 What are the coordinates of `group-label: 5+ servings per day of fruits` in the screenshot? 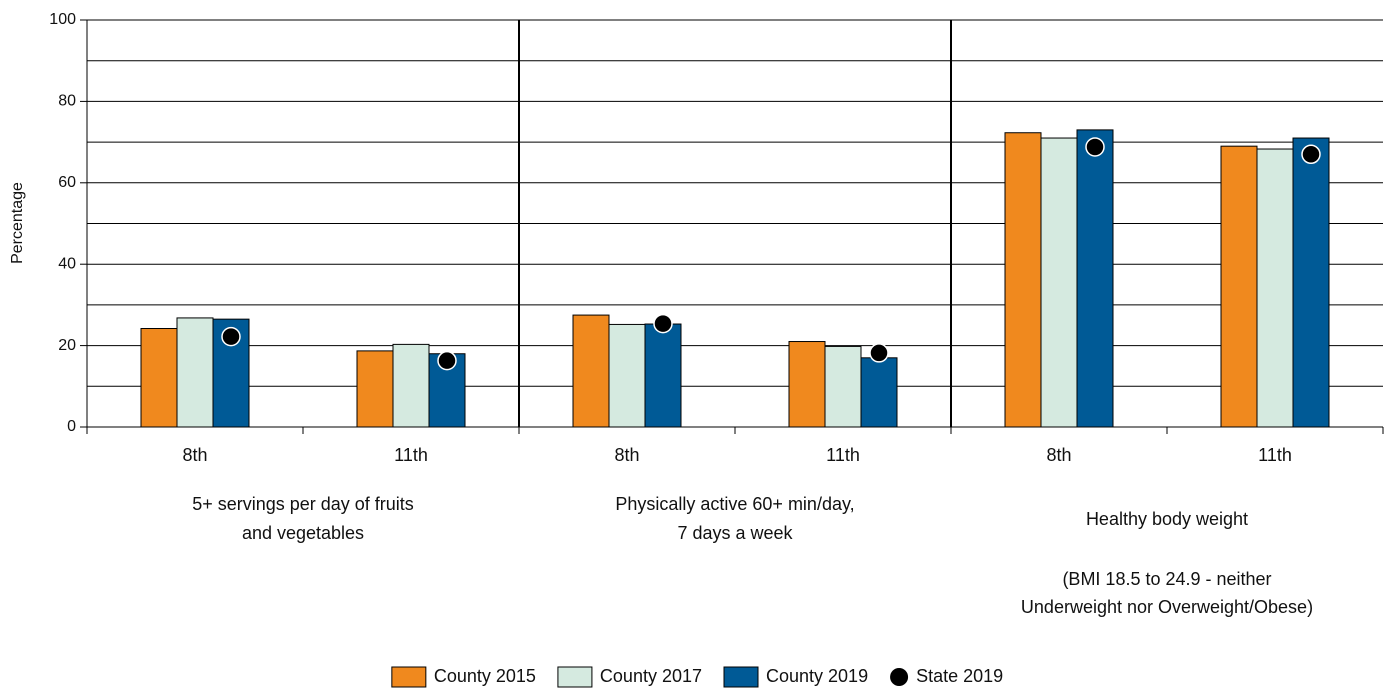 It's located at (303, 504).